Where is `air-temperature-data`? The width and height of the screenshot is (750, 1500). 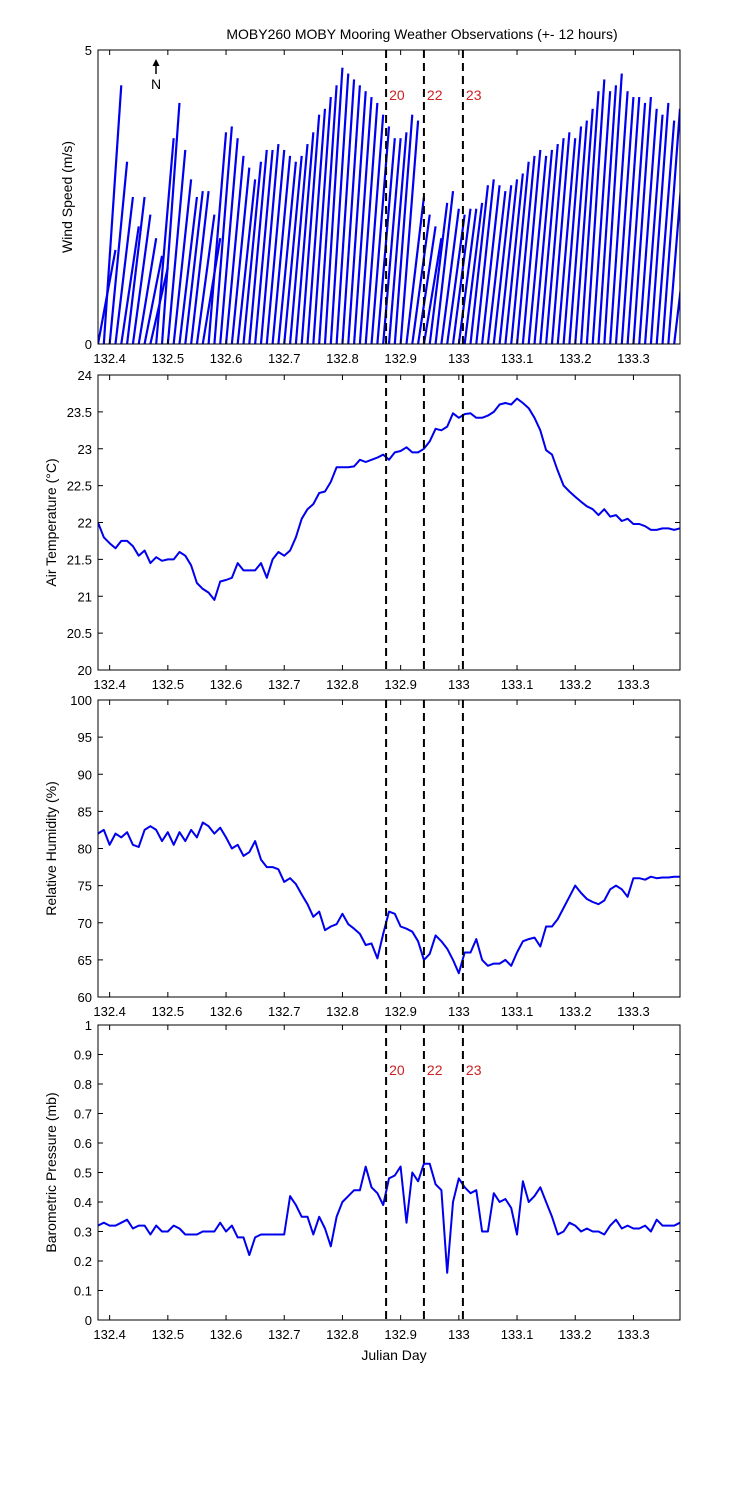
air-temperature-data is located at coordinates (389, 499).